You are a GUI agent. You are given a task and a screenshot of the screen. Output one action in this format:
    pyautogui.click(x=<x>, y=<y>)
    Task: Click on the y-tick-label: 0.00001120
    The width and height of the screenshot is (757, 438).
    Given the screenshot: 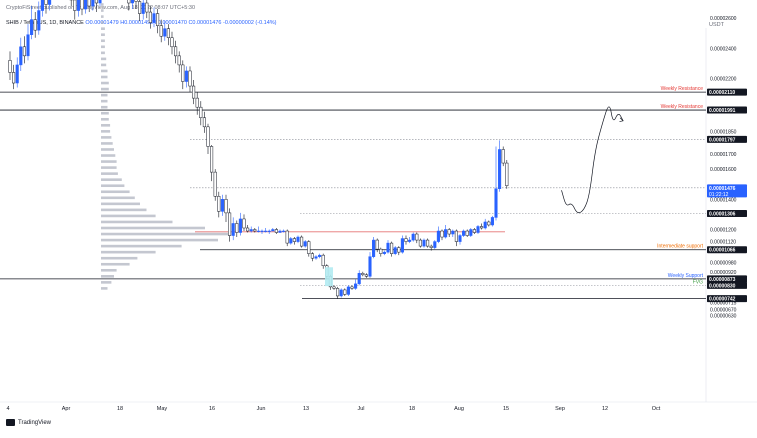 What is the action you would take?
    pyautogui.click(x=723, y=243)
    